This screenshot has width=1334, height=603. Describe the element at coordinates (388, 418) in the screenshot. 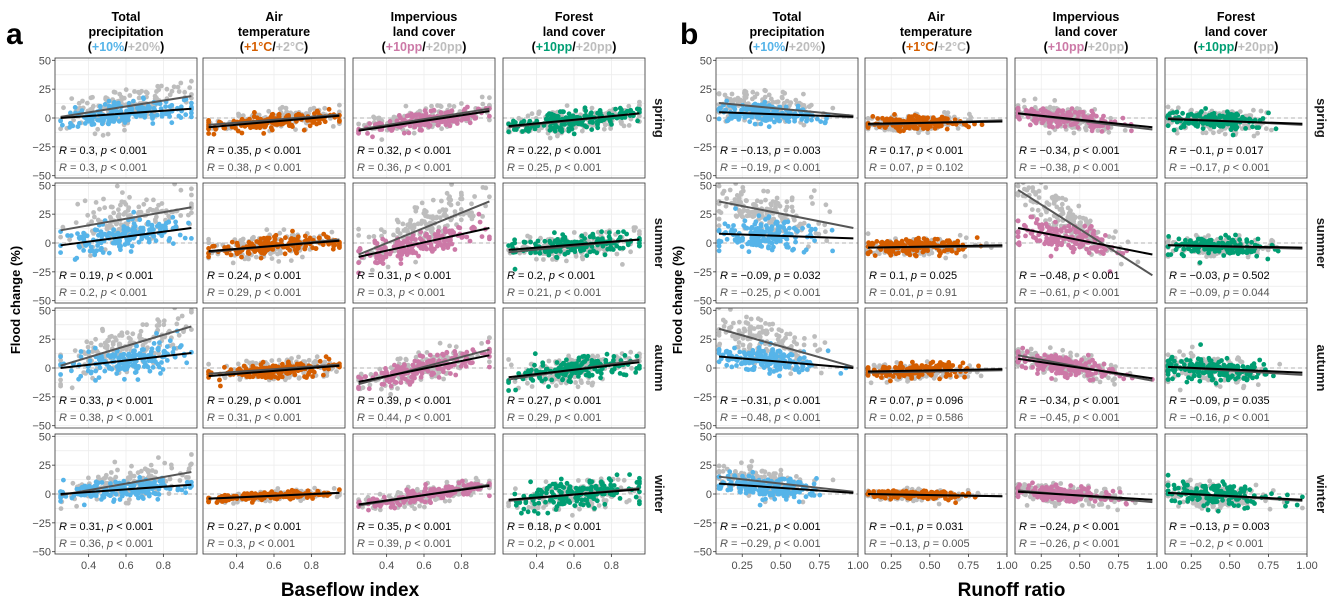

I see `r-value: 0.44` at that location.